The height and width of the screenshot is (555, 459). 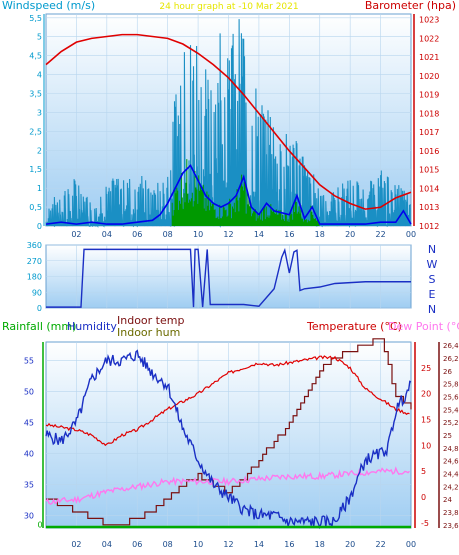 I want to click on wind-gust-green-line, so click(x=245, y=192).